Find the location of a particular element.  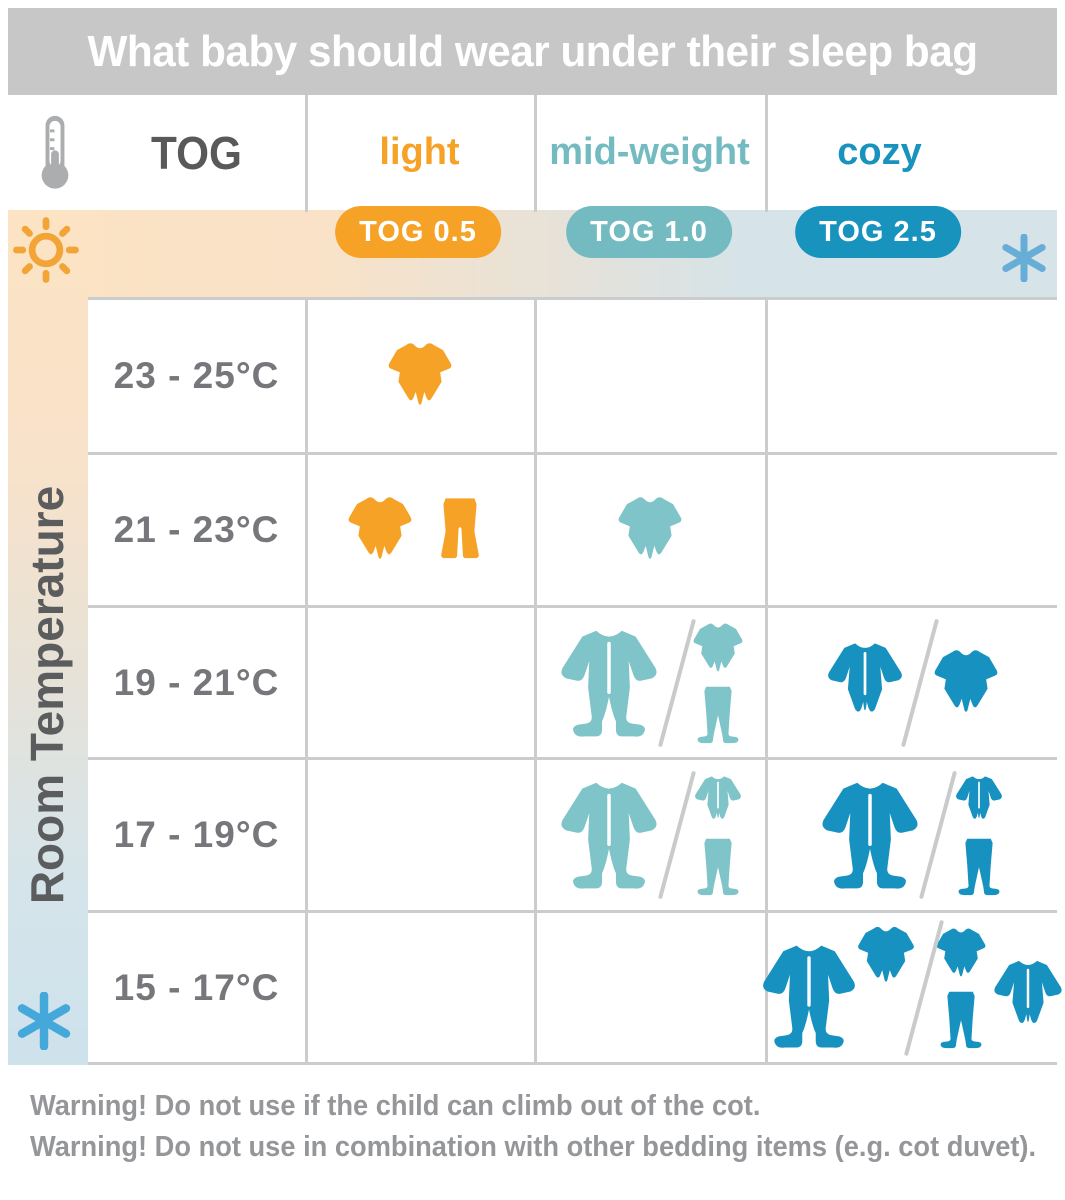

table-row: 19 - 21°C is located at coordinates (572, 682).